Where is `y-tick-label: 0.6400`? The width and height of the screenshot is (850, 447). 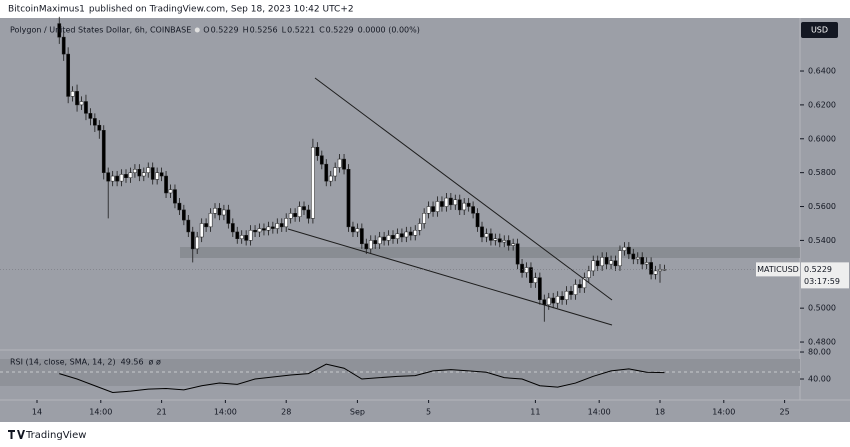
y-tick-label: 0.6400 is located at coordinates (822, 71).